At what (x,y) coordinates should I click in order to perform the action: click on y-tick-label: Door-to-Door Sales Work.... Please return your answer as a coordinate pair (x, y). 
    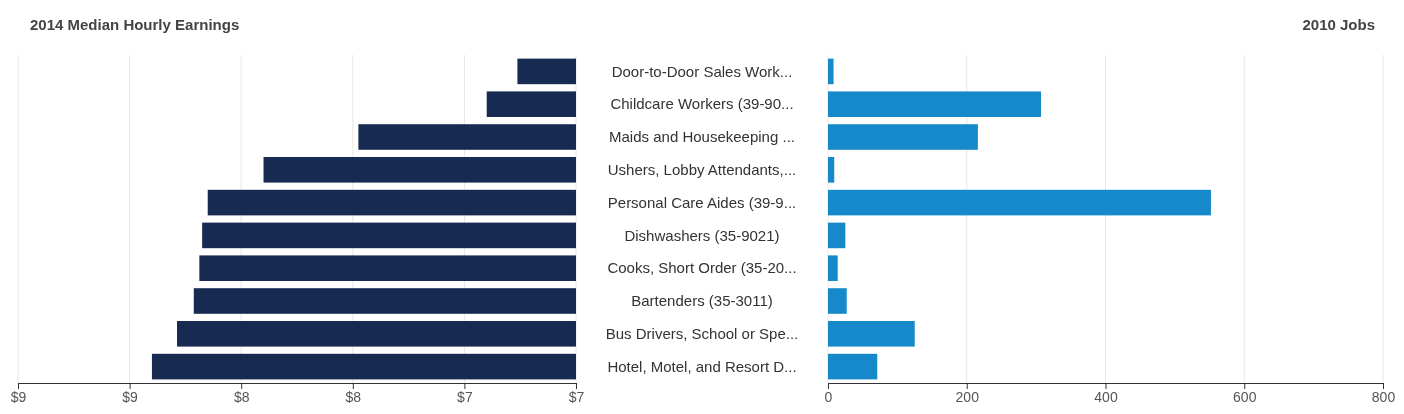
    Looking at the image, I should click on (702, 71).